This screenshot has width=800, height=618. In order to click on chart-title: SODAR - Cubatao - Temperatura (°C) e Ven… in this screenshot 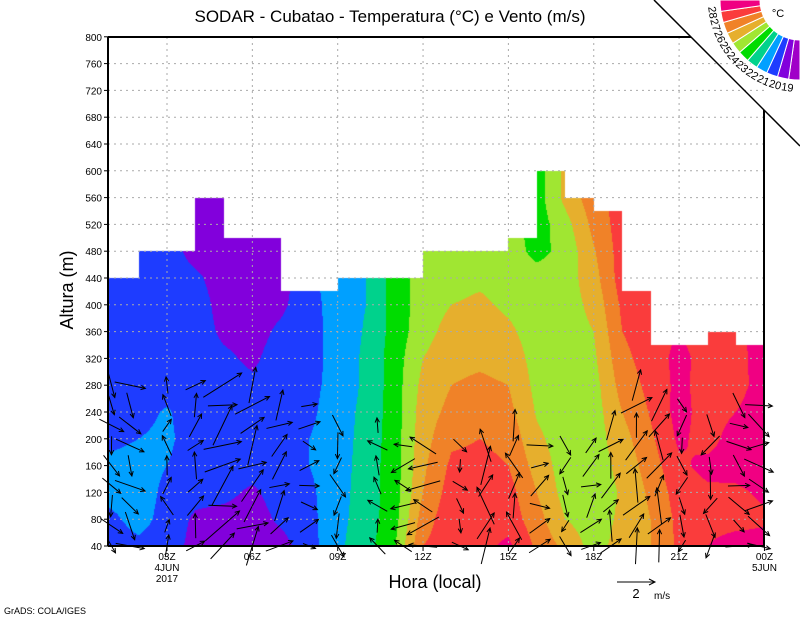, I will do `click(389, 16)`.